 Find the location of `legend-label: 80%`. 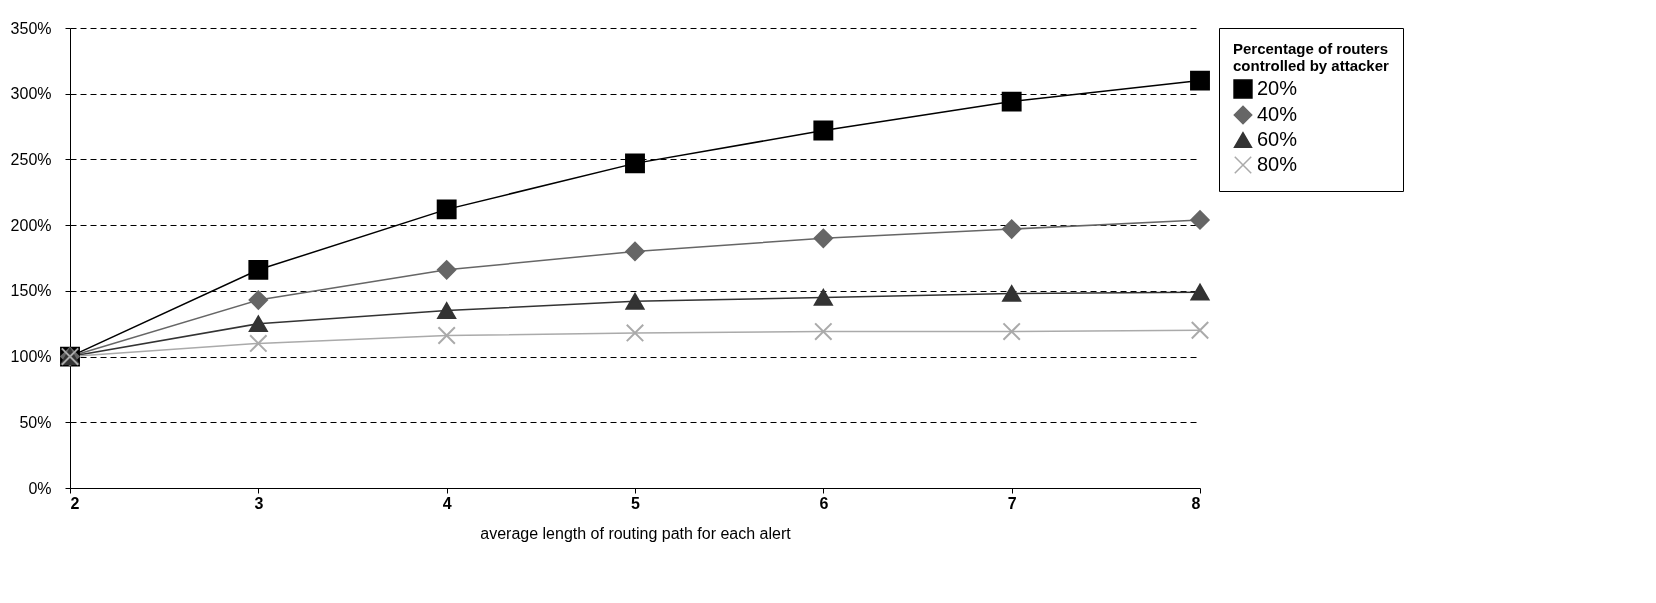

legend-label: 80% is located at coordinates (1277, 164).